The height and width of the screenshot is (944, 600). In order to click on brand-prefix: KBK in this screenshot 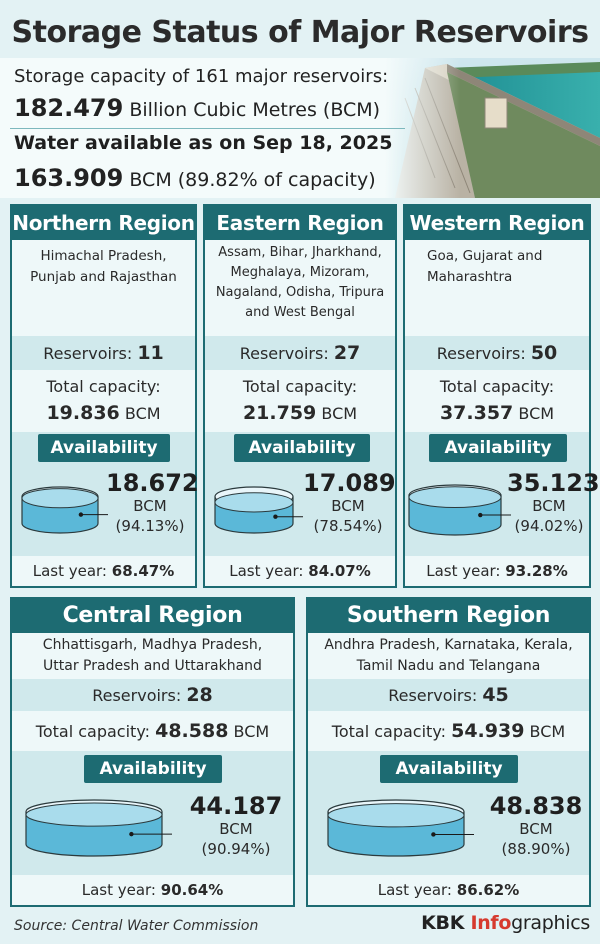, I will do `click(446, 923)`.